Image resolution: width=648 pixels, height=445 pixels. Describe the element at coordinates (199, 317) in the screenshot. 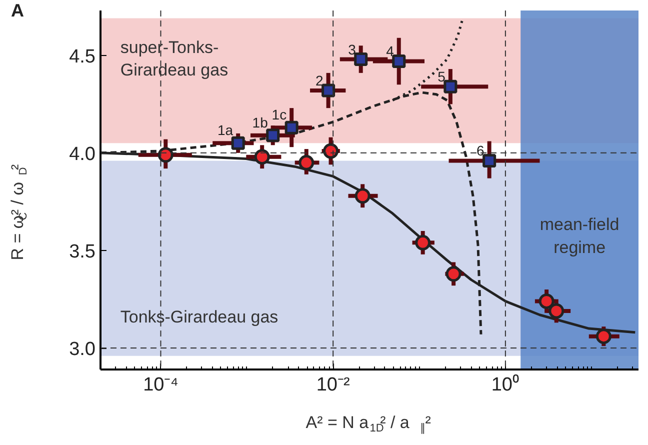

I see `band-label: Tonks-Girardeau gas` at that location.